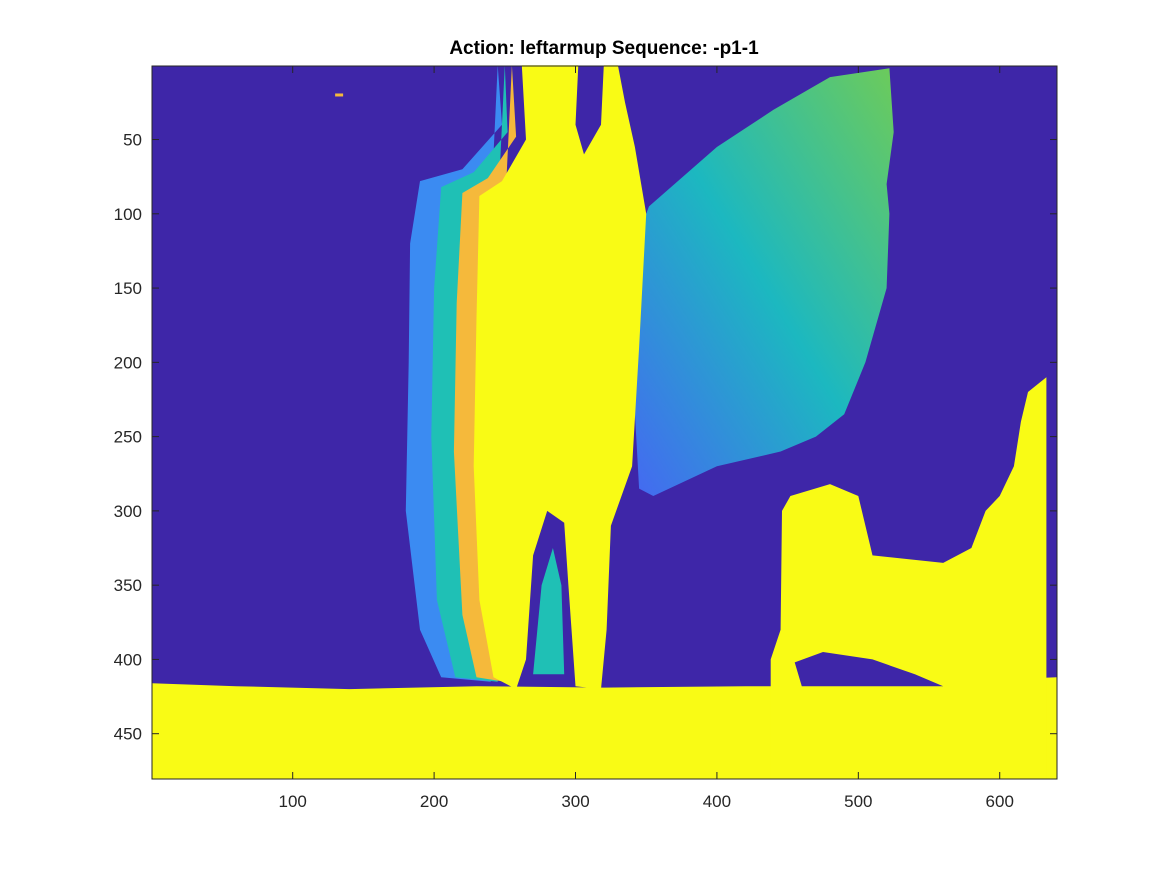 The height and width of the screenshot is (875, 1167). I want to click on chart-title: Action: leftarmup Sequence: -p1-1, so click(604, 48).